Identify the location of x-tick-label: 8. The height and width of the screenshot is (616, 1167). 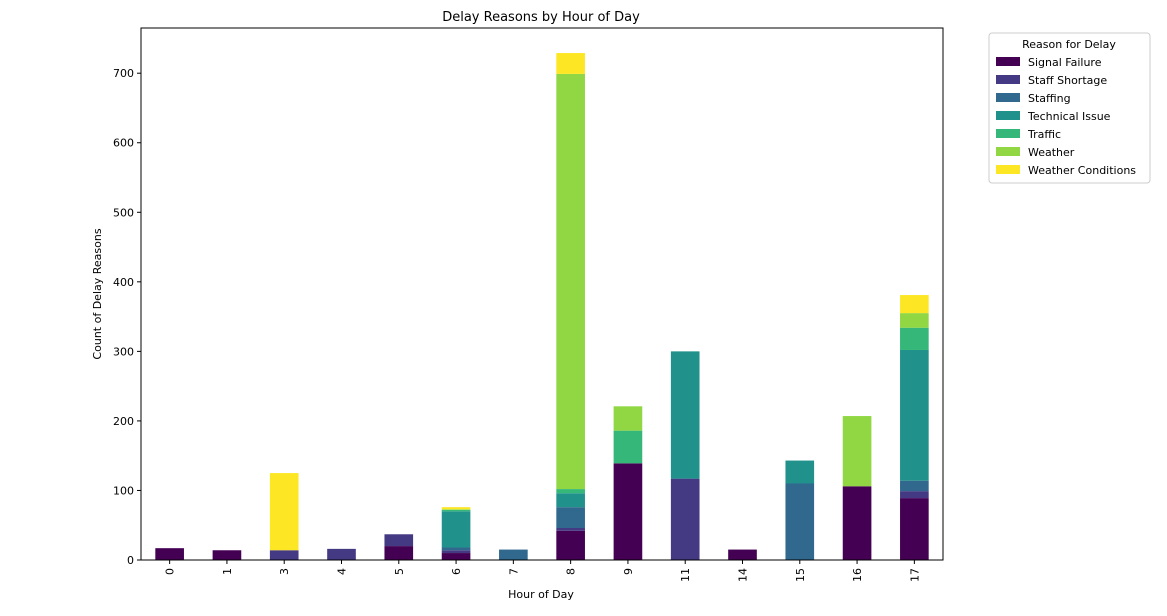
(571, 571).